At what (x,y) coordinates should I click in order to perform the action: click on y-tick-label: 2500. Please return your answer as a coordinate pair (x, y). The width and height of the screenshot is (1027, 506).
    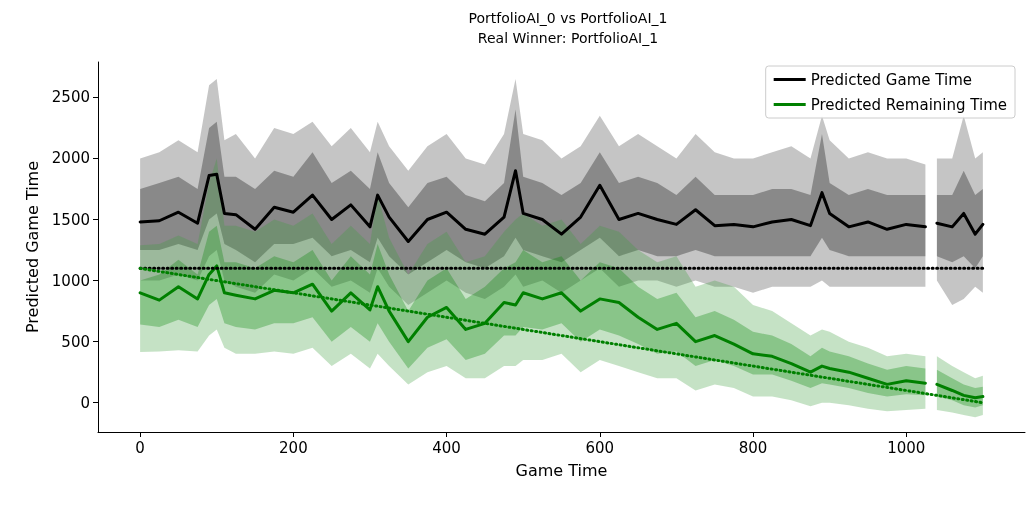
    Looking at the image, I should click on (70, 97).